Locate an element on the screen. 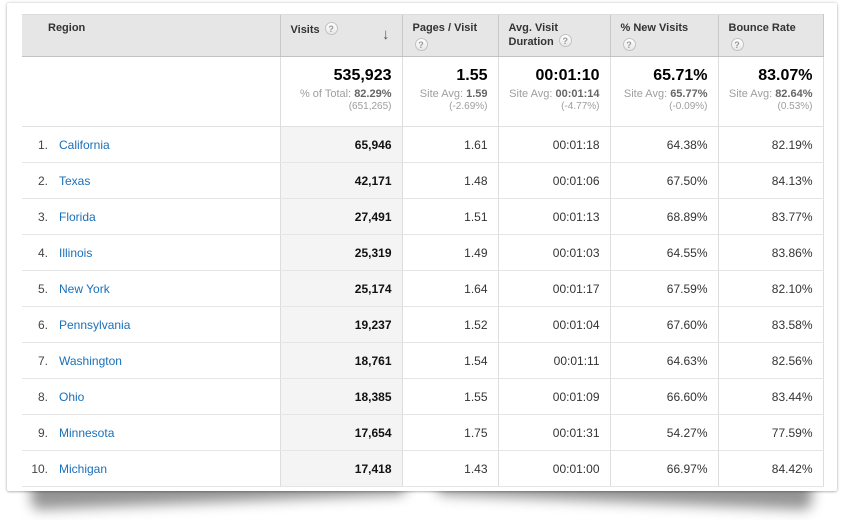 This screenshot has width=845, height=520. region-cell: 10. Michigan is located at coordinates (151, 468).